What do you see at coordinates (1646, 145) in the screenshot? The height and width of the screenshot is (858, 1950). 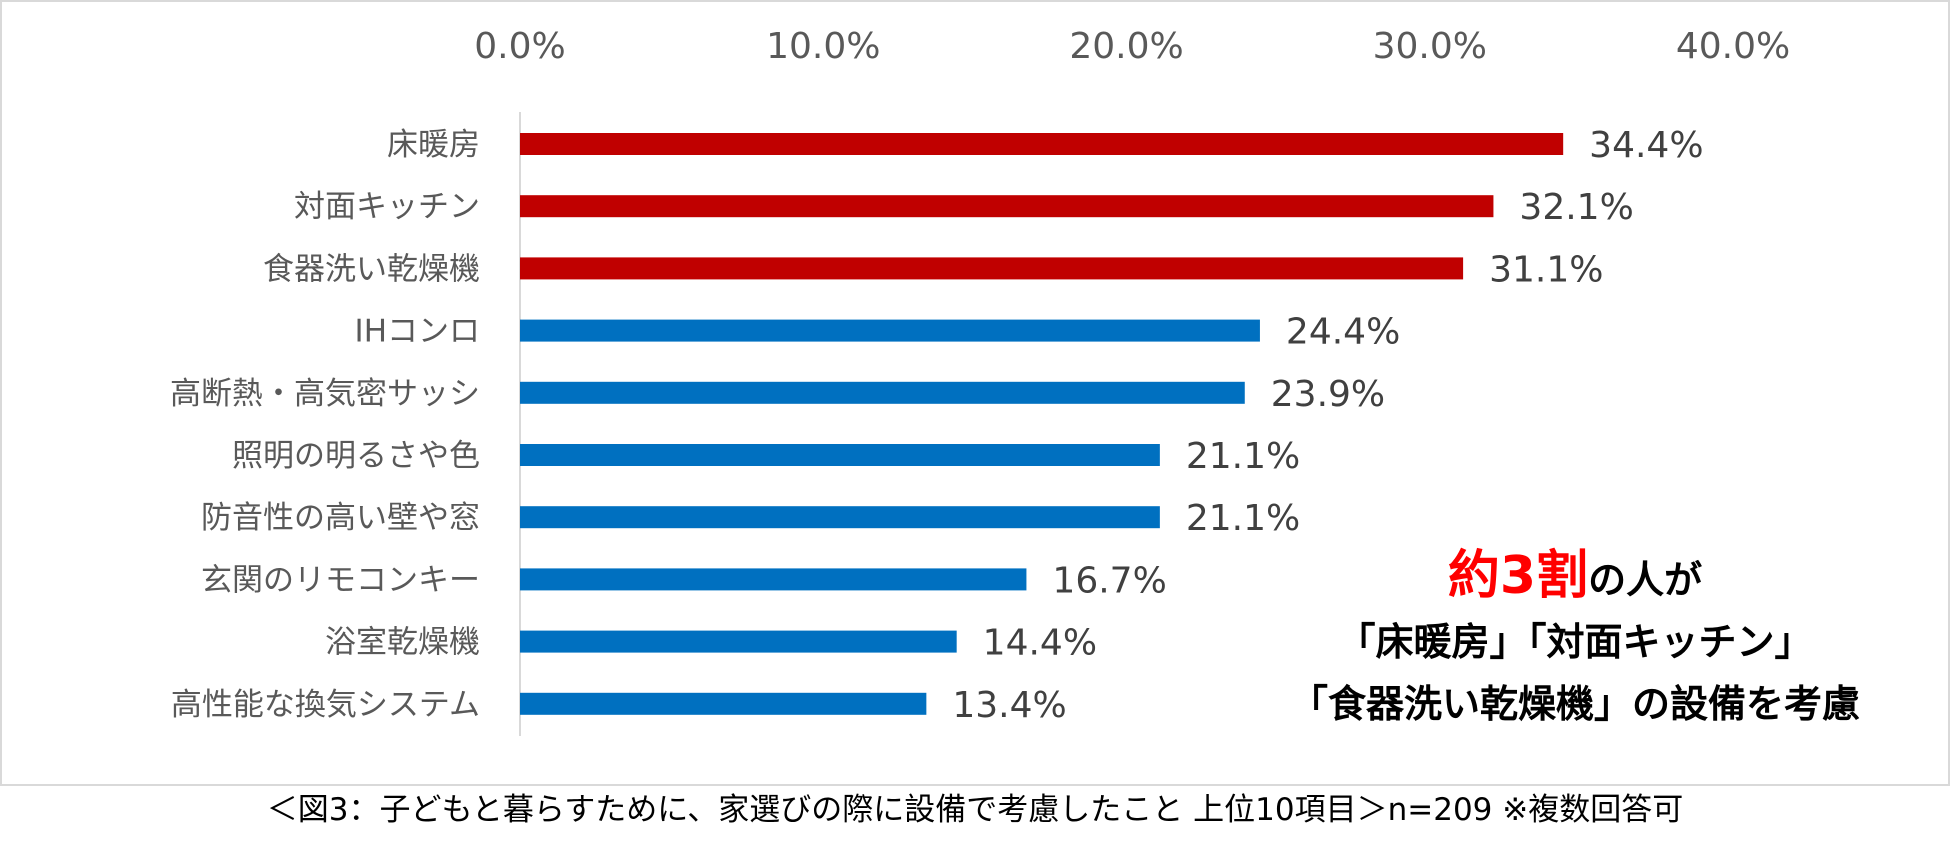 I see `data-label: 34.4%` at bounding box center [1646, 145].